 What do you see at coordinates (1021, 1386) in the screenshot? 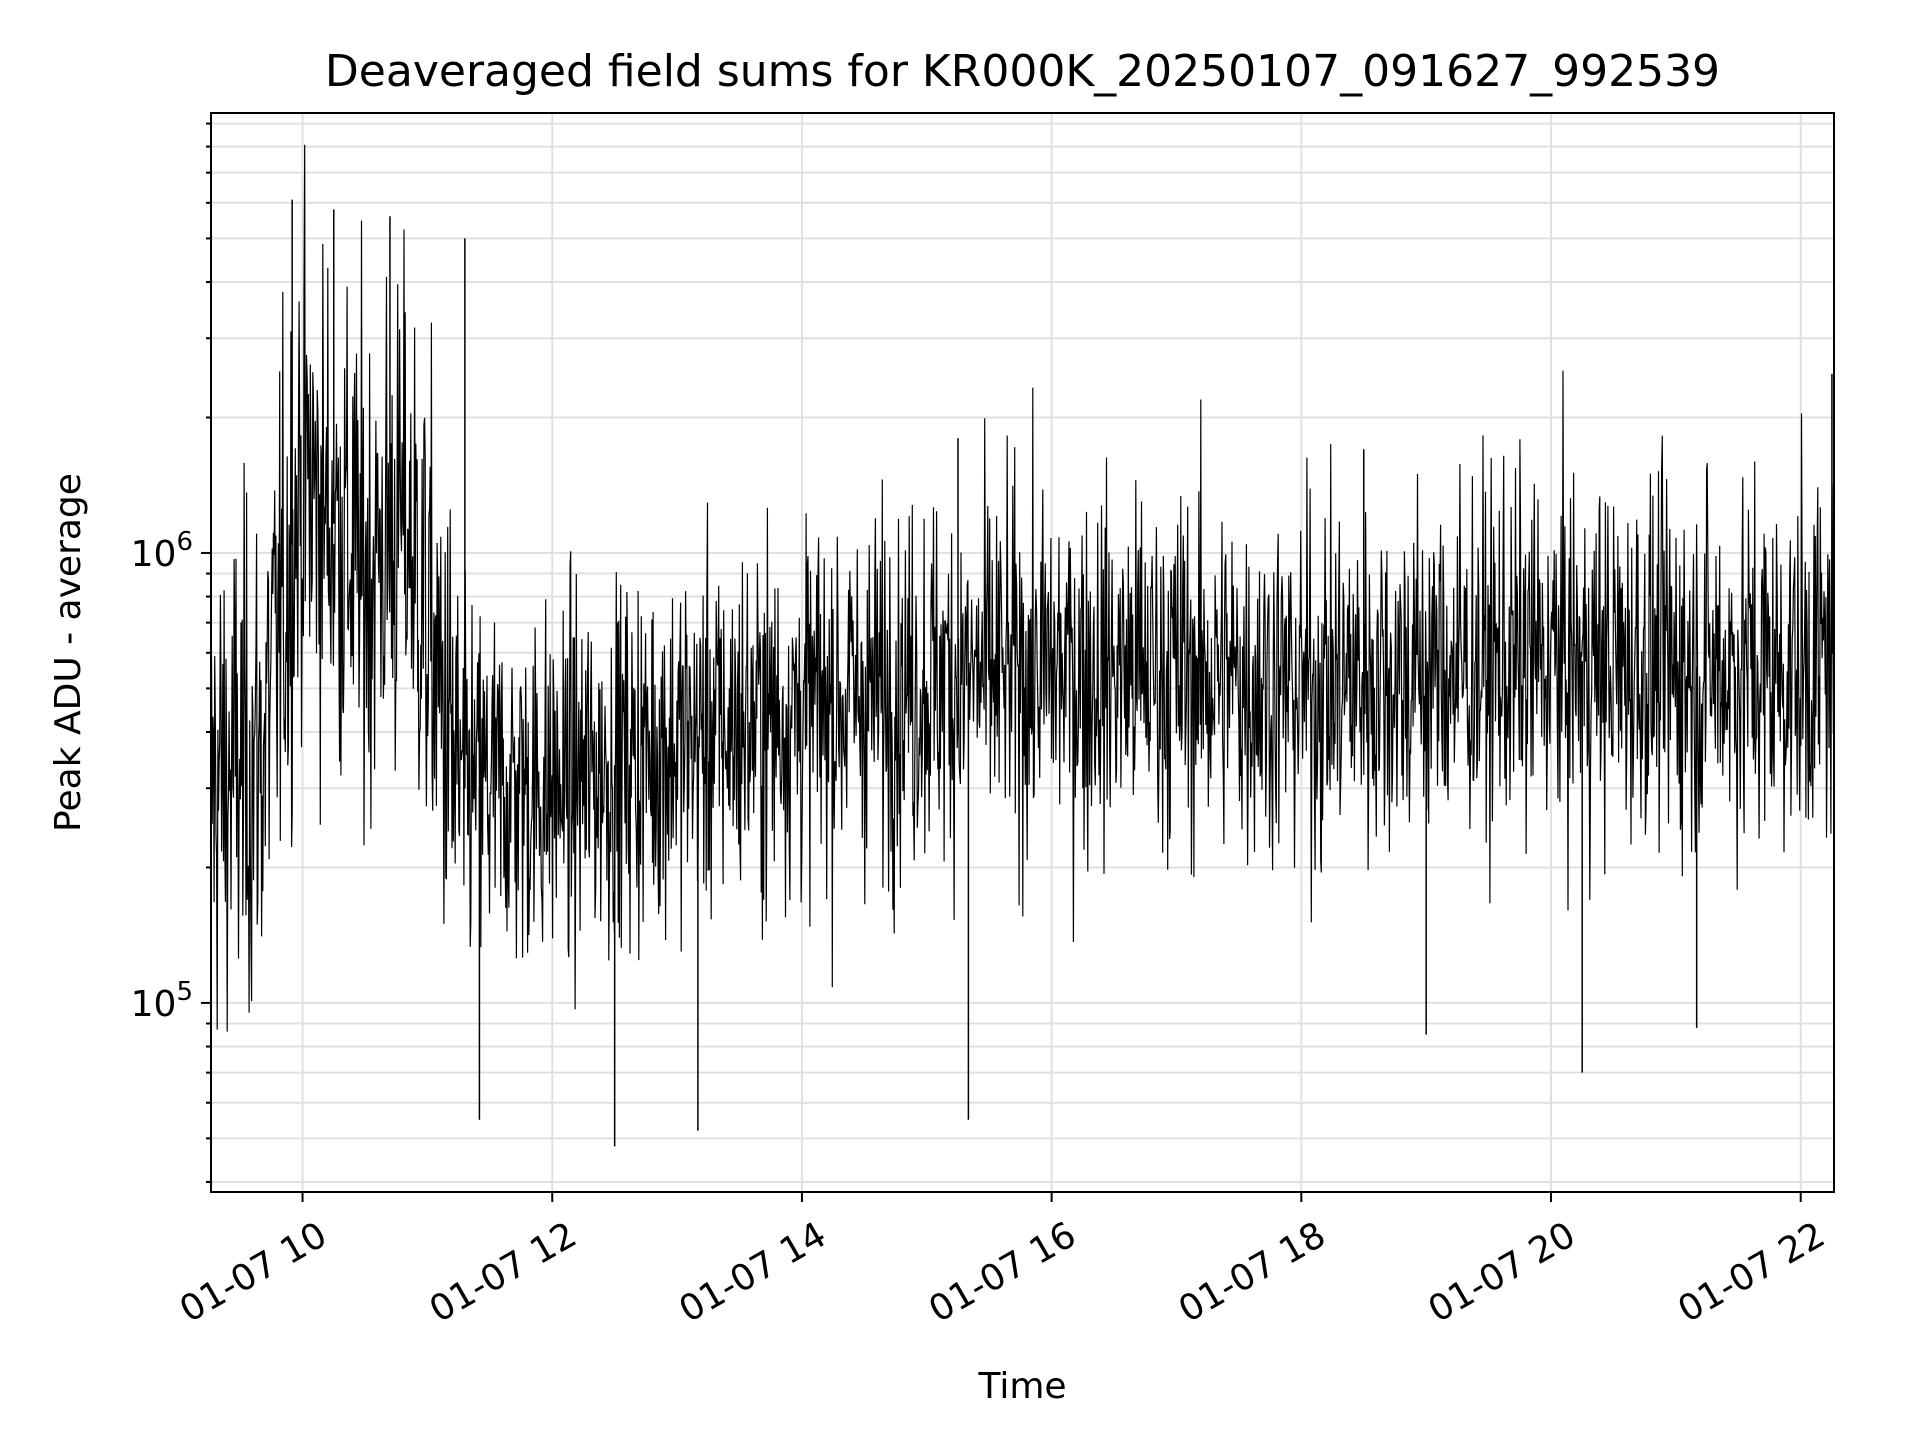
I see `x-axis-label: Time` at bounding box center [1021, 1386].